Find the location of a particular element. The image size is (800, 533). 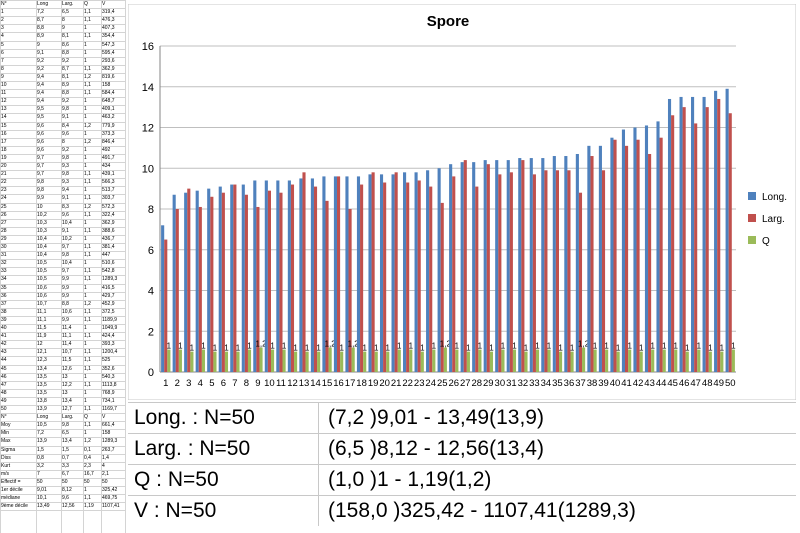

sheet-cell: 7 is located at coordinates (2, 60).